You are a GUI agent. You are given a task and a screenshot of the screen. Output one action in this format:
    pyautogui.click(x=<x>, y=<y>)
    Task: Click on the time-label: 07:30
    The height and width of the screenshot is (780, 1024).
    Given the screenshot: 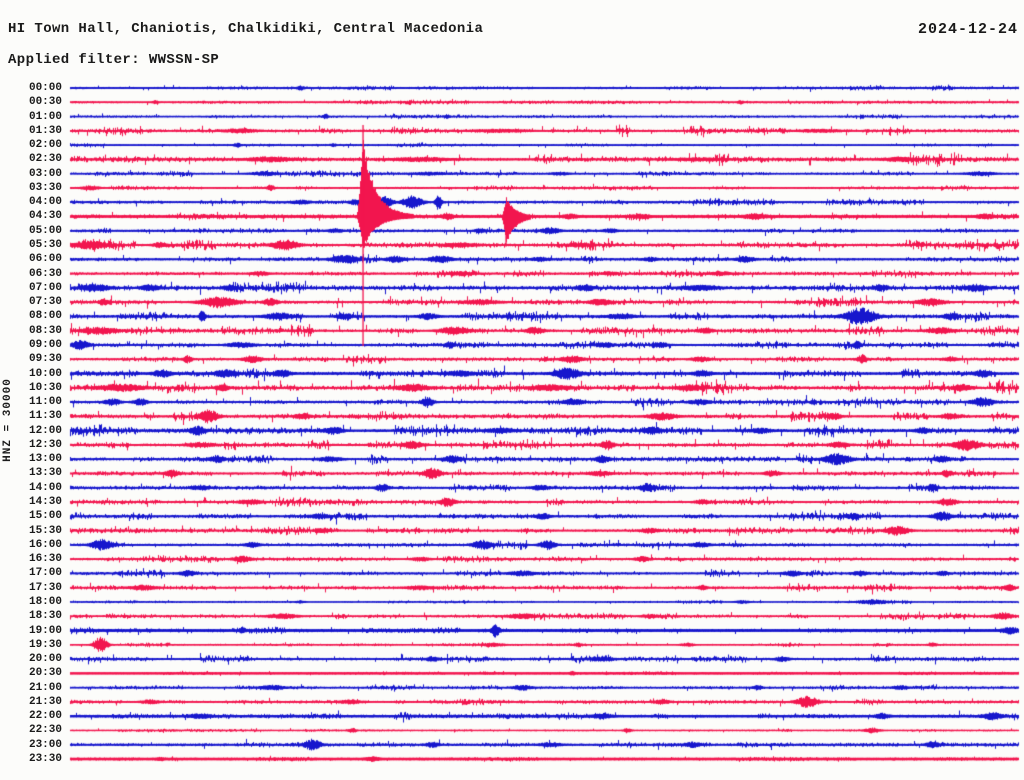 What is the action you would take?
    pyautogui.click(x=45, y=302)
    